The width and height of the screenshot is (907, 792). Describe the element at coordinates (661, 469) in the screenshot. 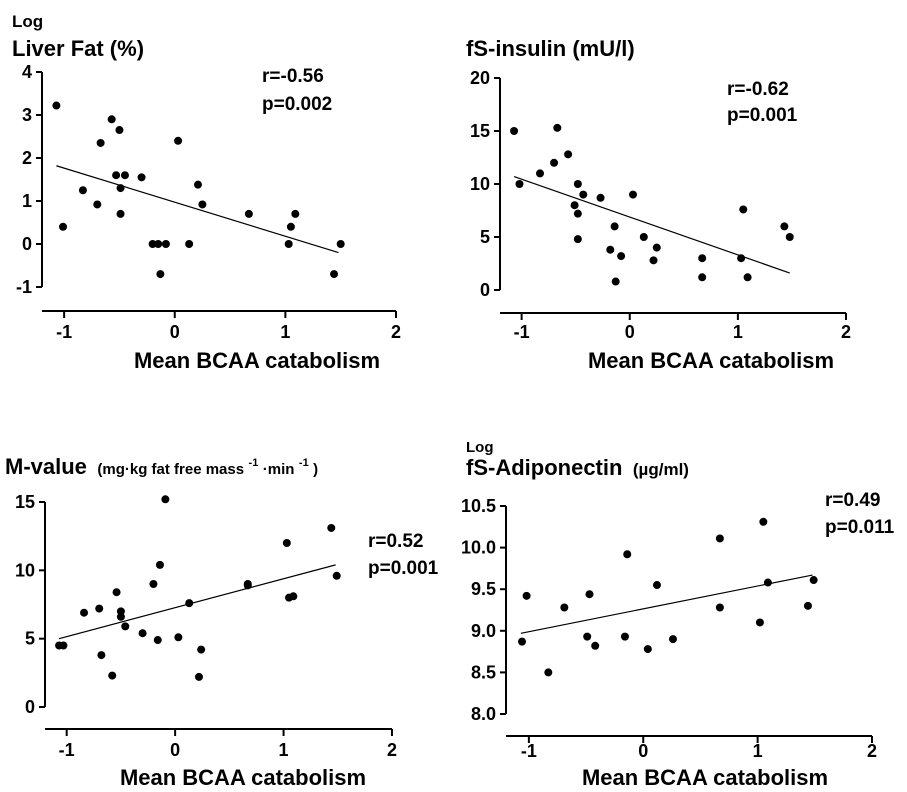

I see `panel-title-unit: (µg/ml)` at that location.